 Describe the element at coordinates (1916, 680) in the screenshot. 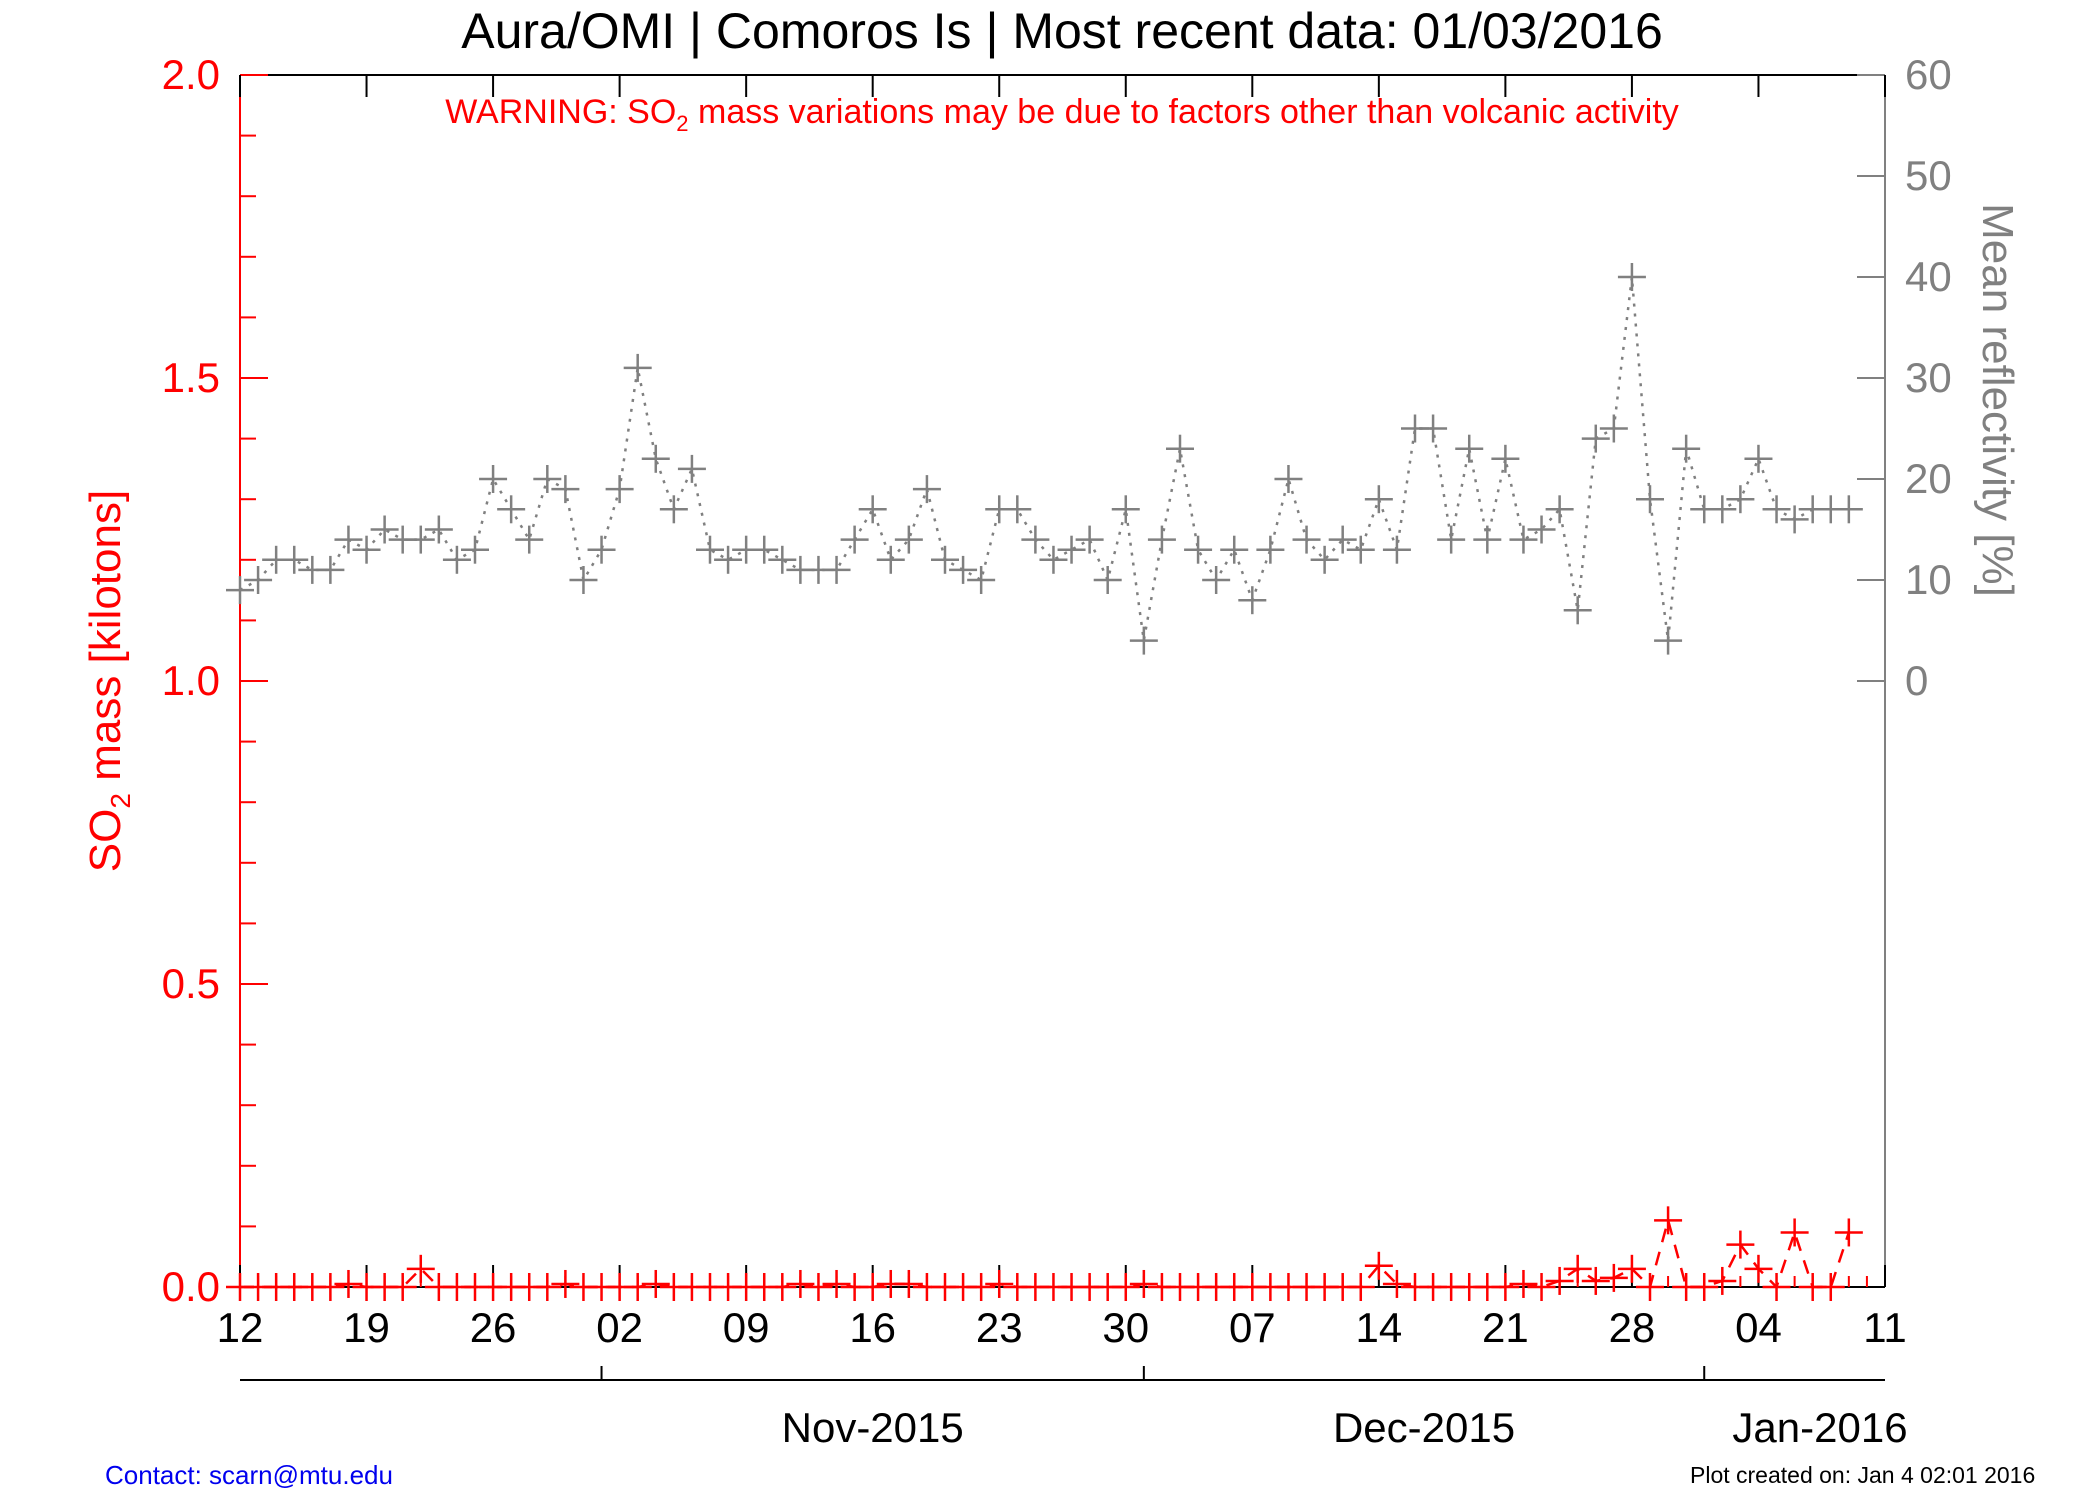

I see `y-right-tick-label: 0` at that location.